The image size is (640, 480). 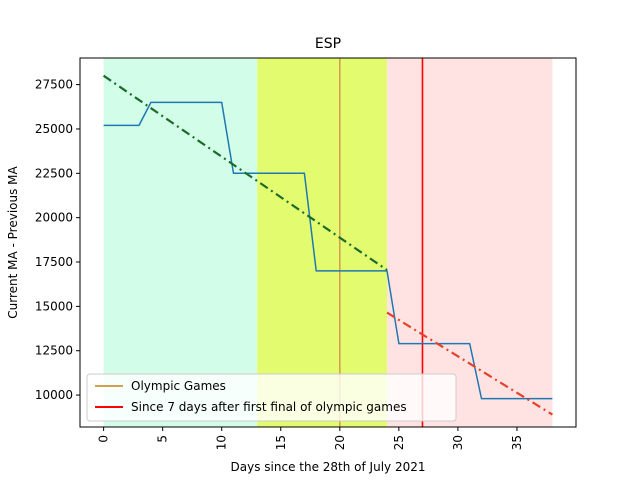 What do you see at coordinates (222, 442) in the screenshot?
I see `x-tick-label: 10` at bounding box center [222, 442].